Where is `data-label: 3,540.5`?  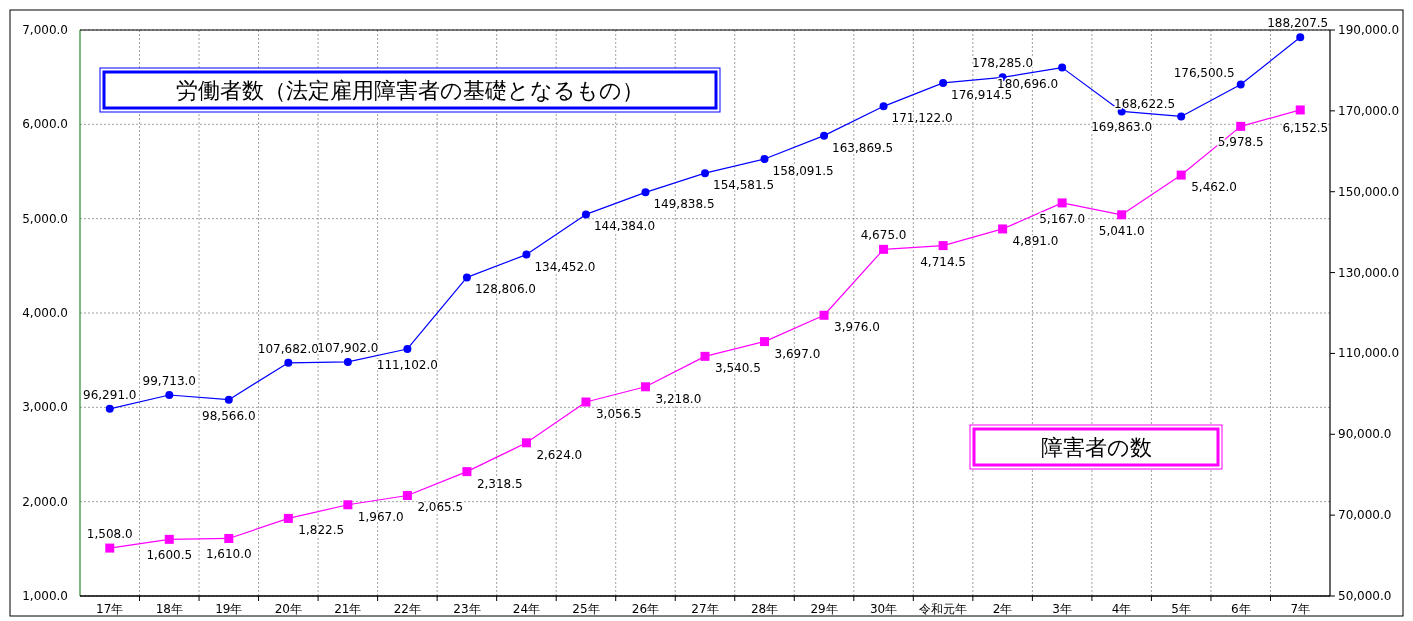 data-label: 3,540.5 is located at coordinates (738, 368).